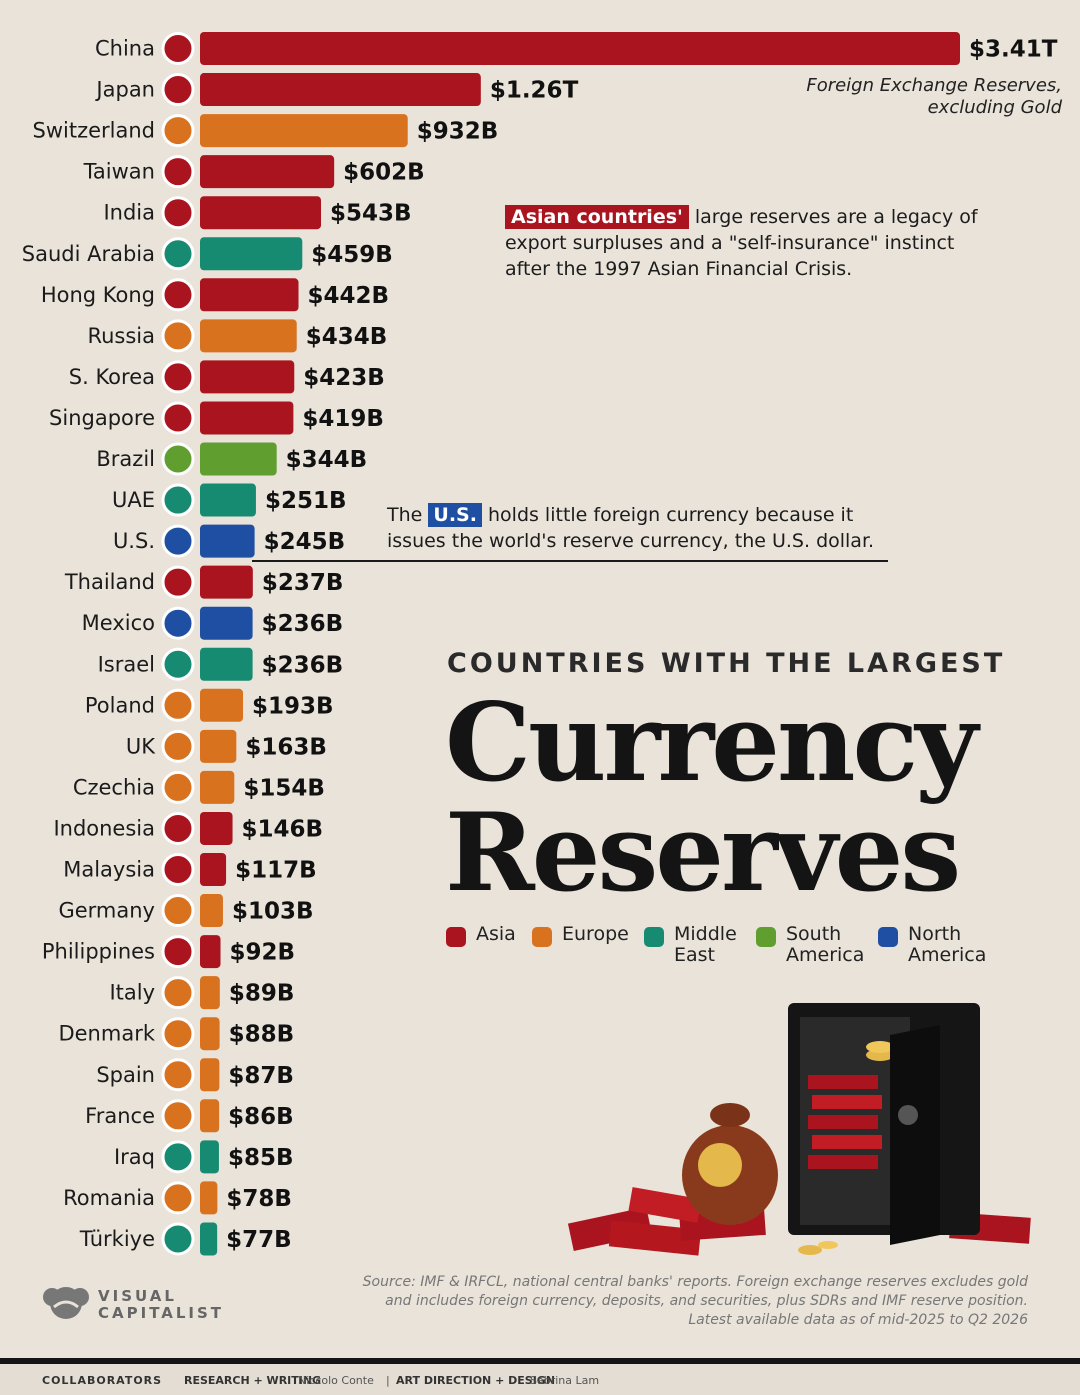  Describe the element at coordinates (178, 500) in the screenshot. I see `flag-uae-icon` at that location.